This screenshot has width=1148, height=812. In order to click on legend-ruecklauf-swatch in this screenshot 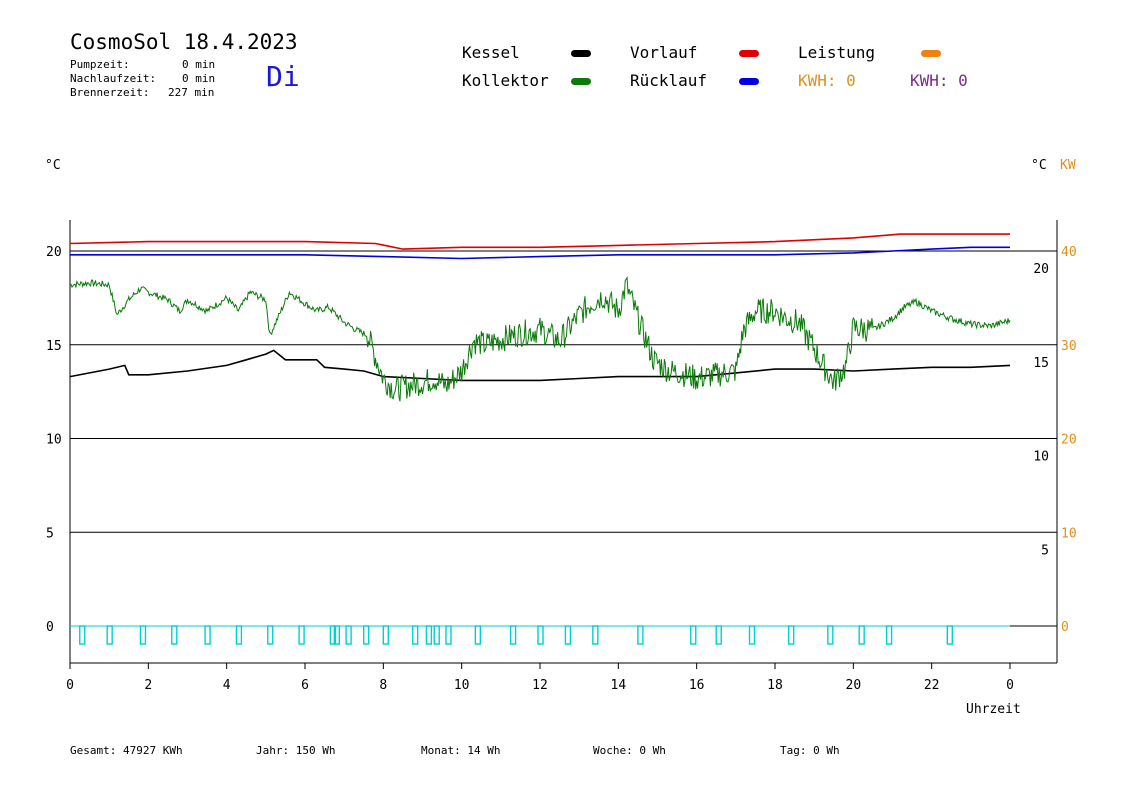, I will do `click(749, 81)`.